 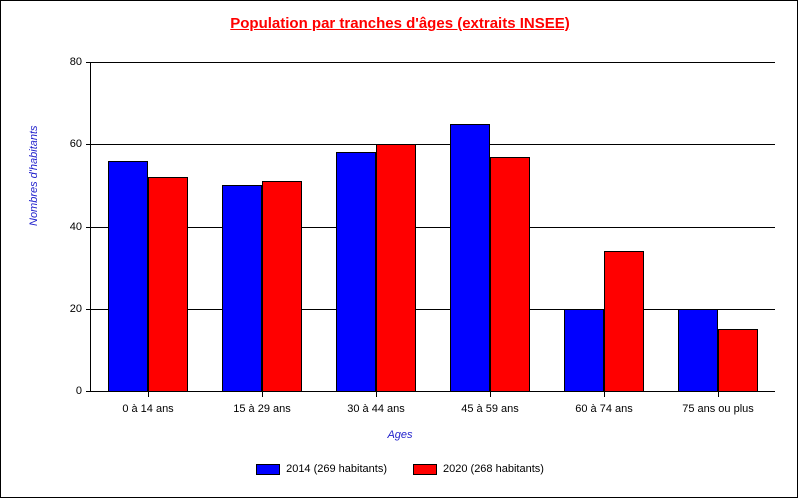 What do you see at coordinates (718, 409) in the screenshot?
I see `x-tick-label: 75 ans ou plus` at bounding box center [718, 409].